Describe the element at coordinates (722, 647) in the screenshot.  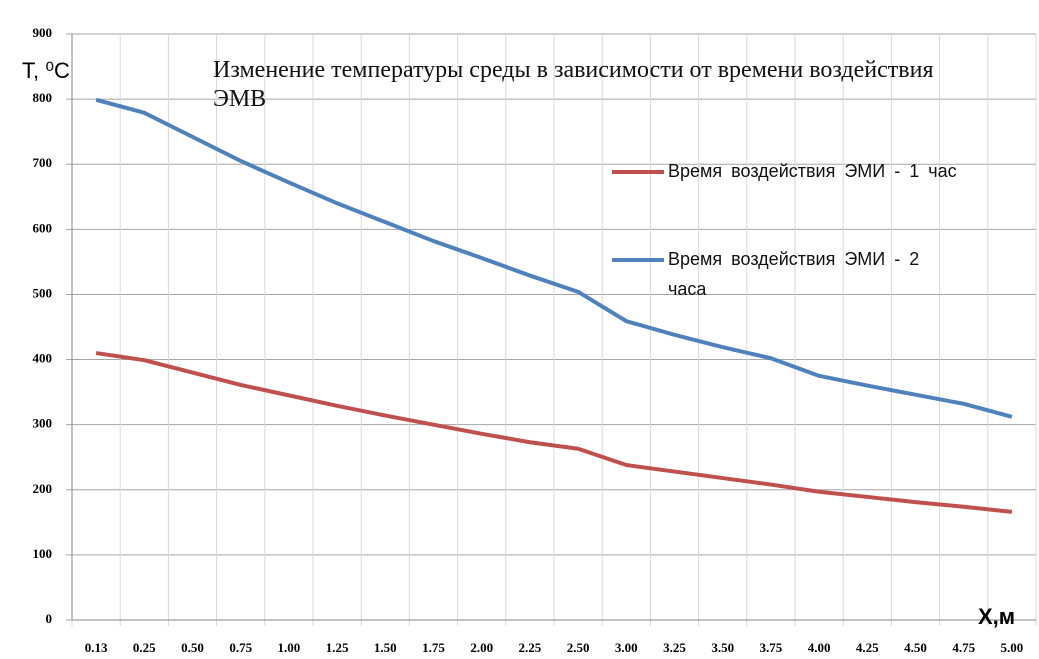
I see `x-tick-label: 3.50` at that location.